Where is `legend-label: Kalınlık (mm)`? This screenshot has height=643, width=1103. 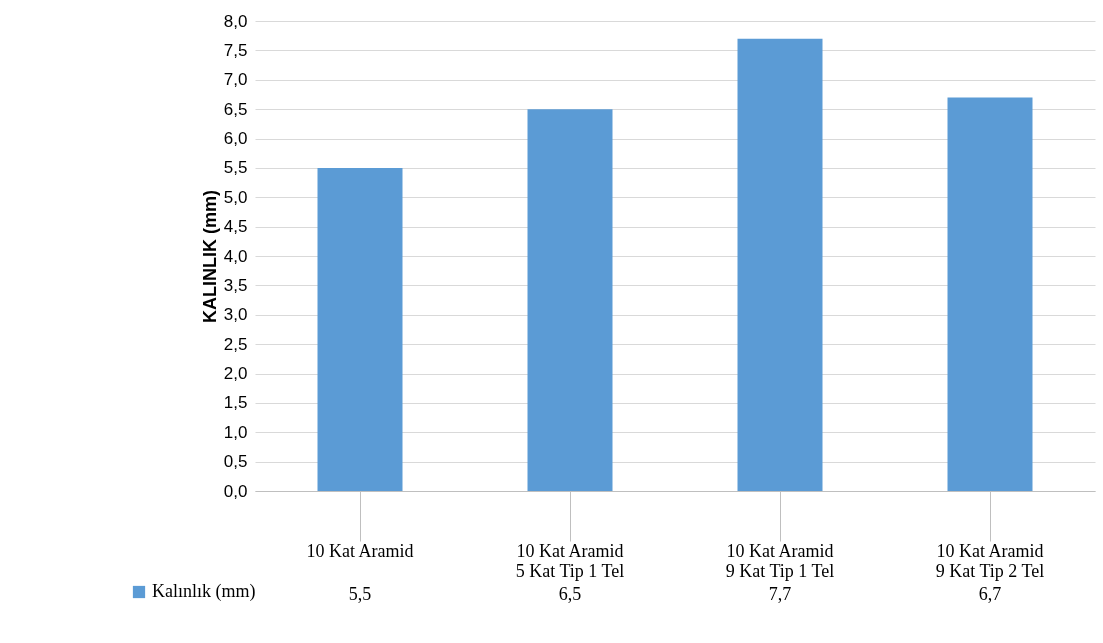 legend-label: Kalınlık (mm) is located at coordinates (204, 591).